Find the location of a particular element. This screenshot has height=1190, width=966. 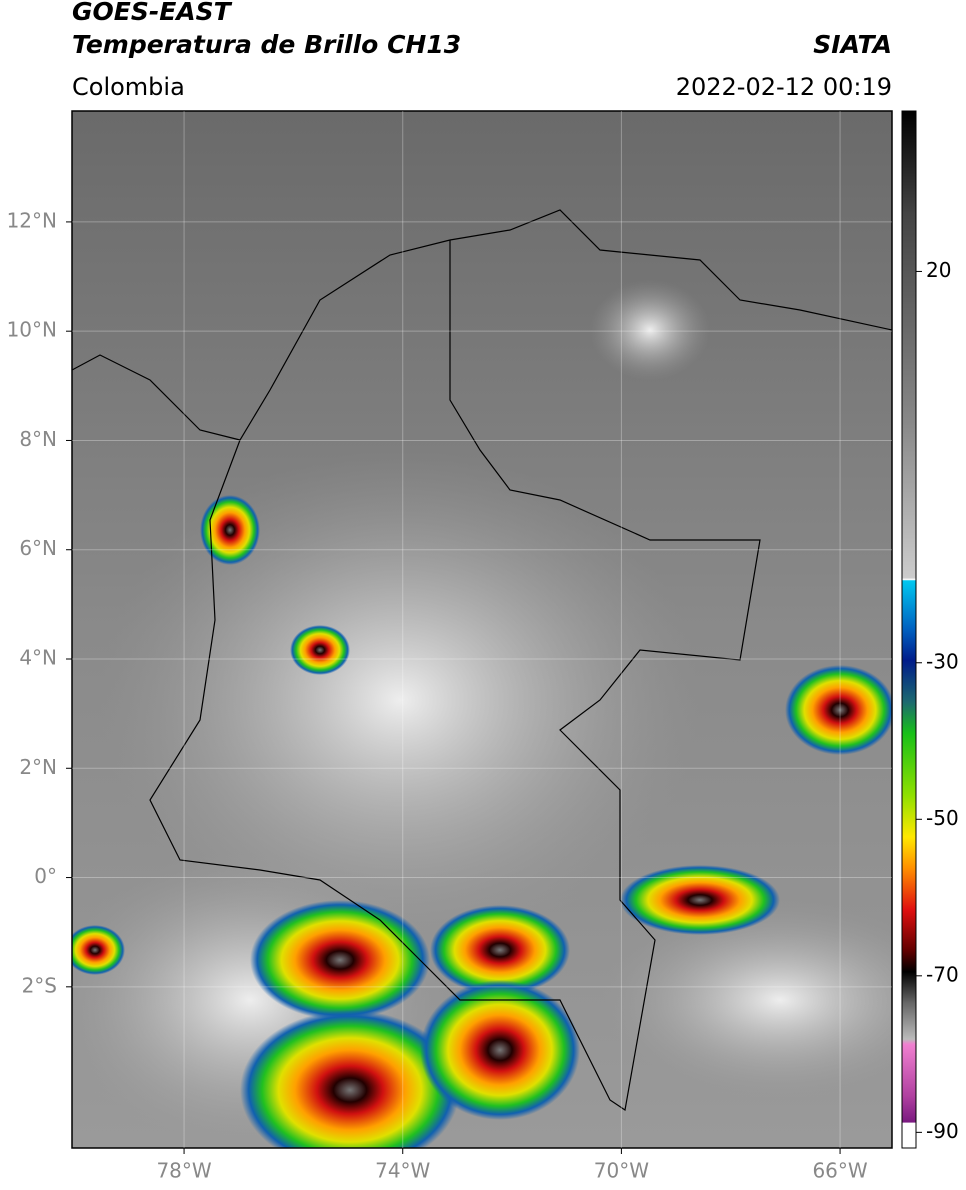

y-tick-label: 2°S is located at coordinates (39, 985).